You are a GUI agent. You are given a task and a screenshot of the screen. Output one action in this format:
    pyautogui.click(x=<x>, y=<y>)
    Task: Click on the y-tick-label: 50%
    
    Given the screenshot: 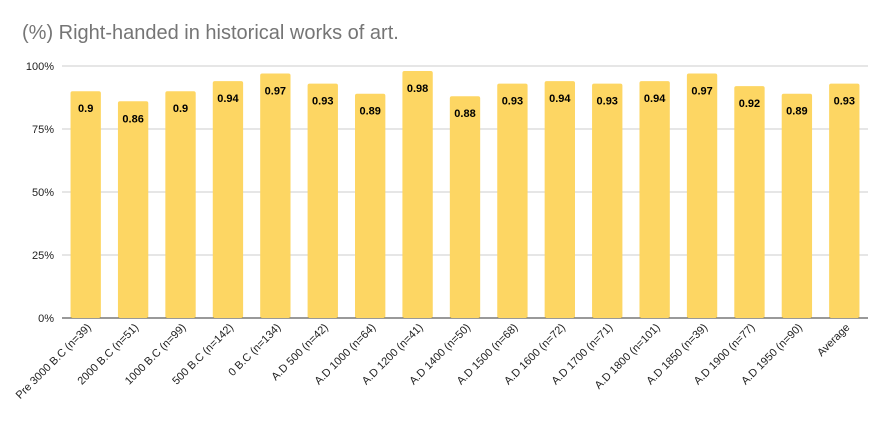 What is the action you would take?
    pyautogui.click(x=43, y=193)
    